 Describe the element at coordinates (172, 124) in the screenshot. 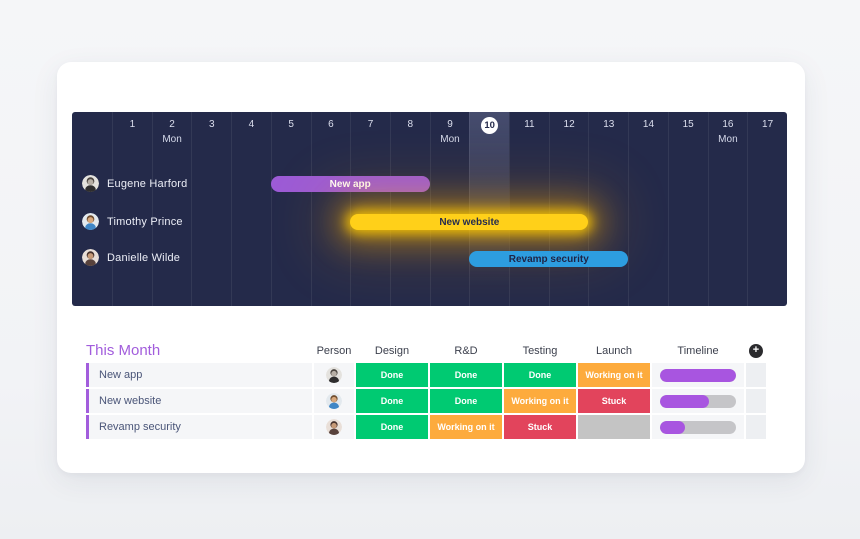

I see `day-number: 2` at that location.